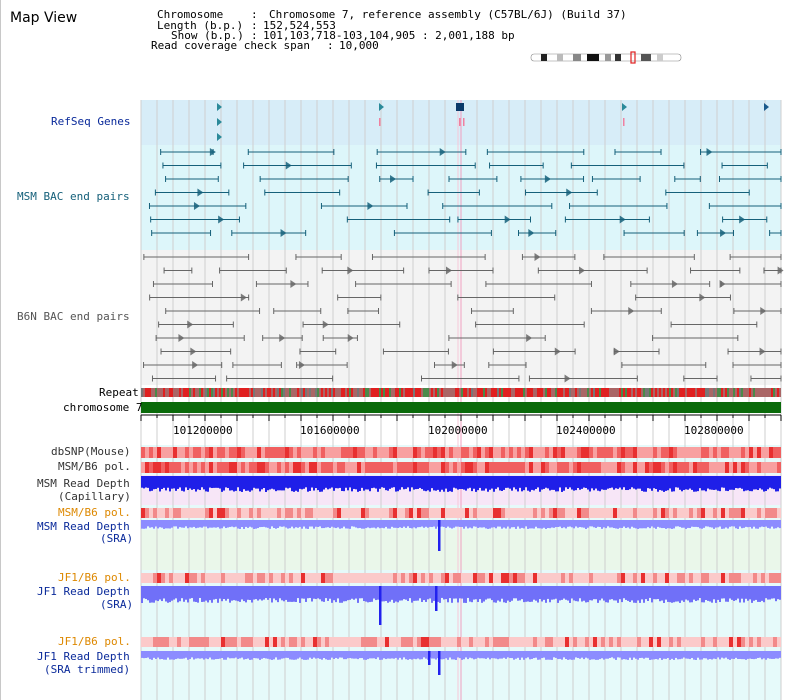 This screenshot has height=700, width=800. Describe the element at coordinates (91, 121) in the screenshot. I see `refseq-genes-label: RefSeq Genes` at that location.